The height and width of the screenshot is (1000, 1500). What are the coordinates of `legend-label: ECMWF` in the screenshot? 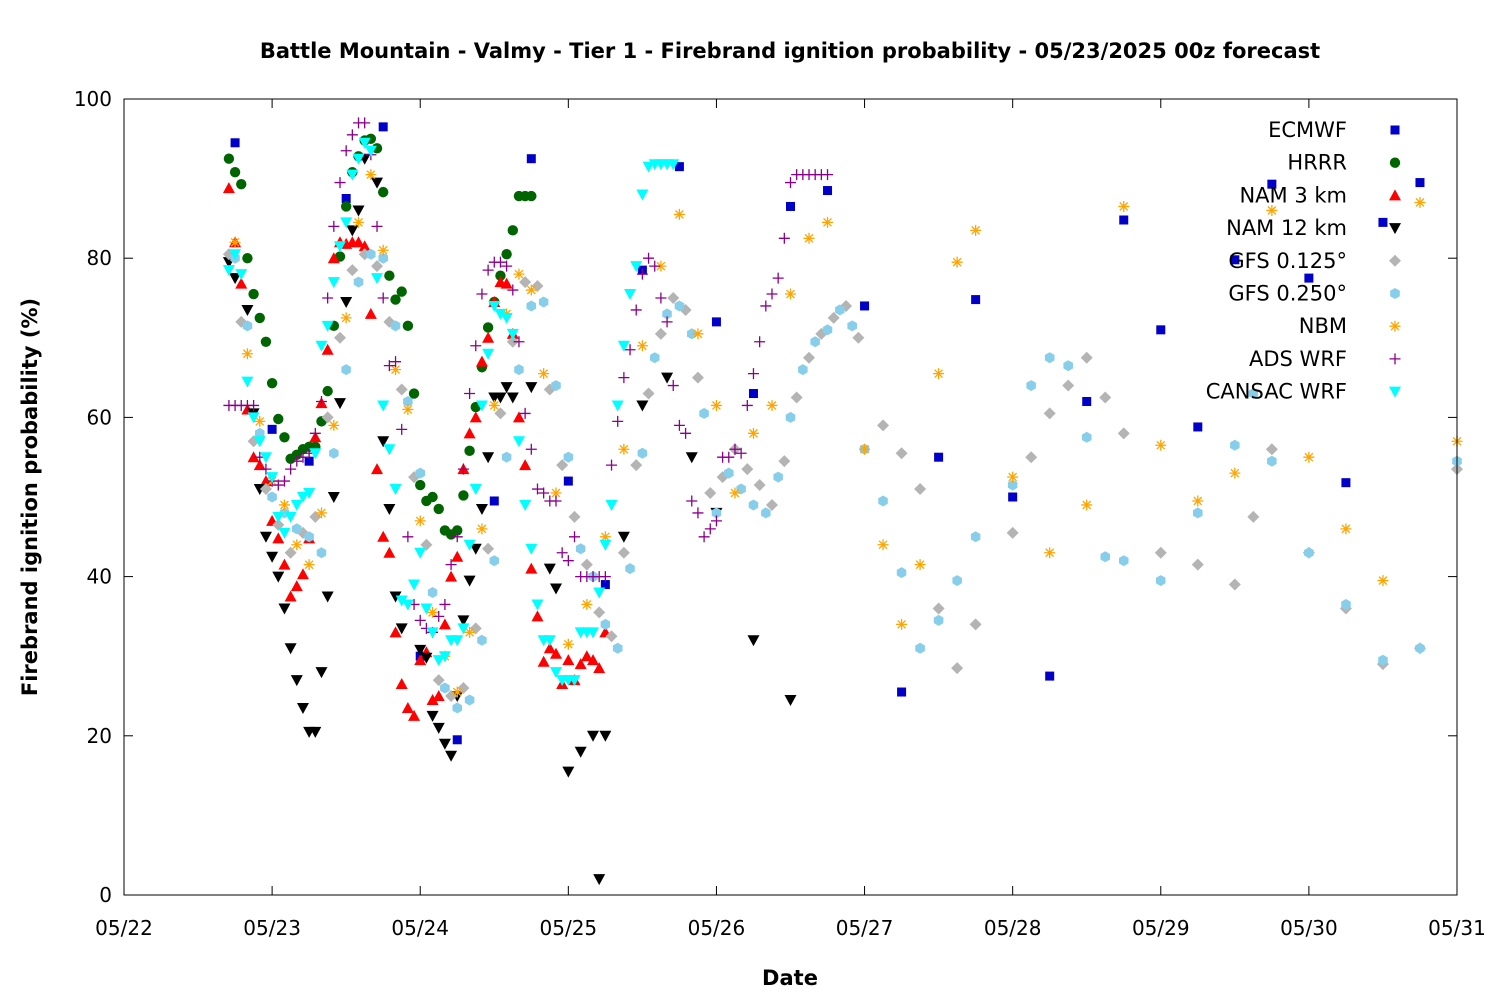 It's located at (1307, 130).